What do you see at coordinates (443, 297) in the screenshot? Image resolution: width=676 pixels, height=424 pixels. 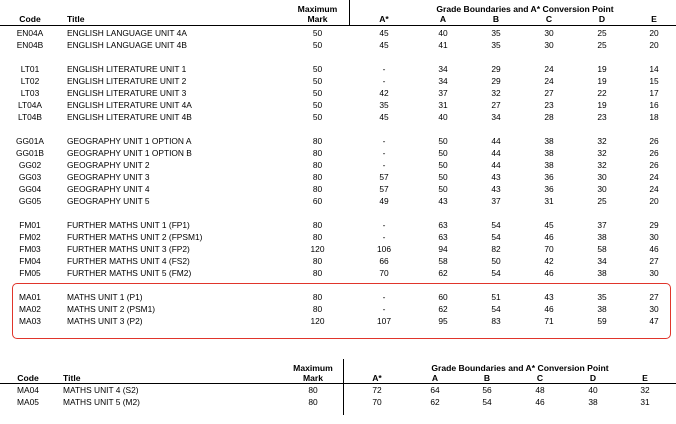 I see `cell-a: 60` at bounding box center [443, 297].